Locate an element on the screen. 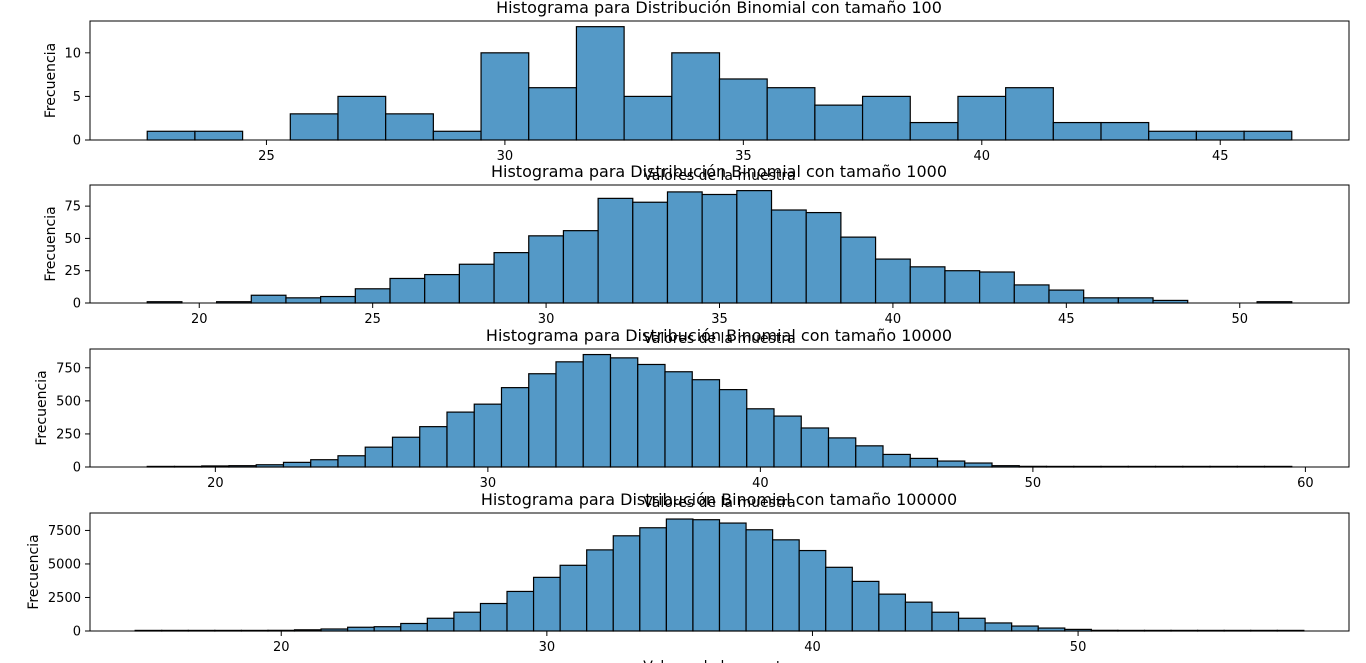 The image size is (1366, 663). y-tick-label: 25 is located at coordinates (72, 271).